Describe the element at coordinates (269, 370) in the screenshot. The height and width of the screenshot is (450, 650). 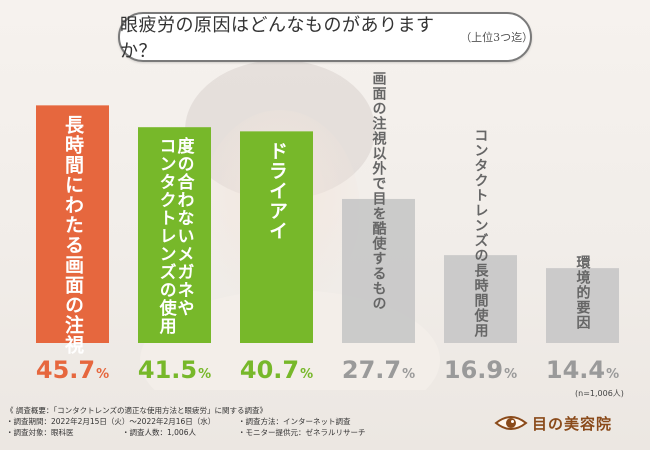
I see `value-number: 40.7` at that location.